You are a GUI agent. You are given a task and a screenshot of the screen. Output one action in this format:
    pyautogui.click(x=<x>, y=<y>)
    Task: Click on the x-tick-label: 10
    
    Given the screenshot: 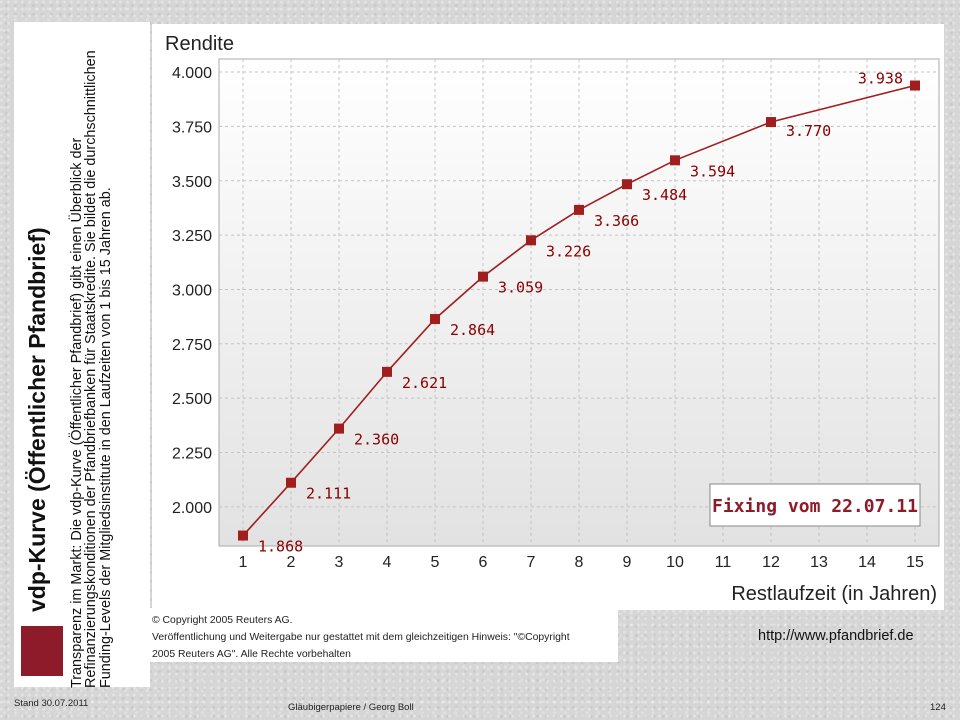 What is the action you would take?
    pyautogui.click(x=675, y=562)
    